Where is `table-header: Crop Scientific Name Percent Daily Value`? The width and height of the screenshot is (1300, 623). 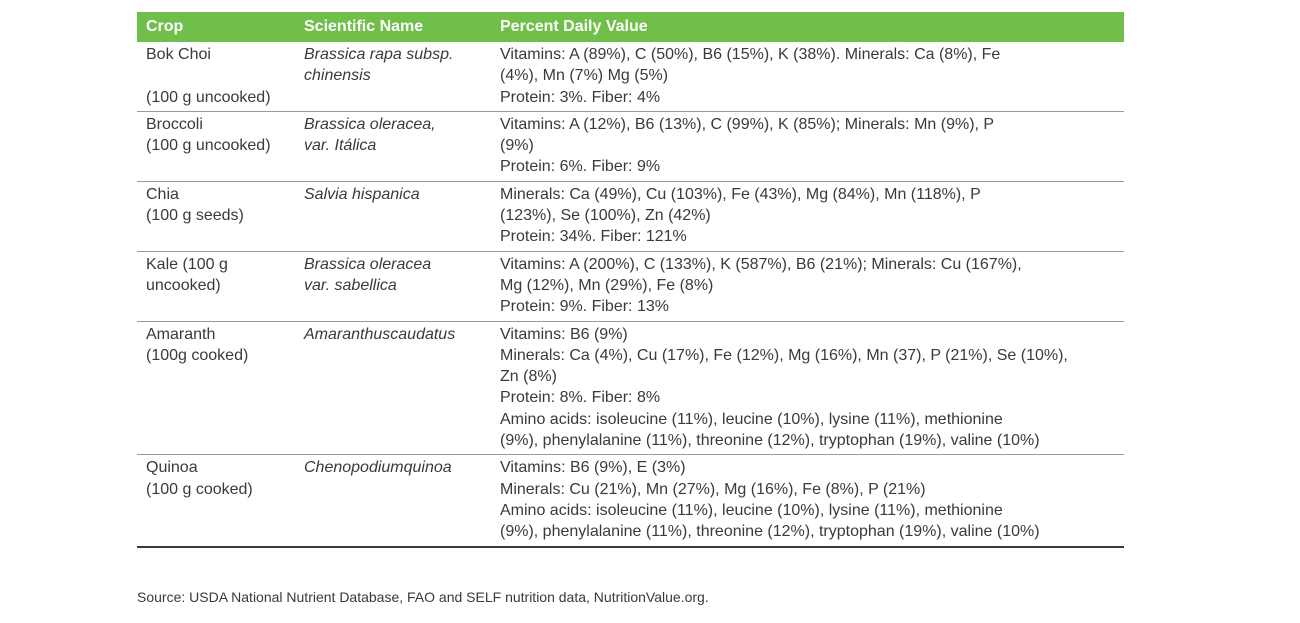 table-header: Crop Scientific Name Percent Daily Value is located at coordinates (630, 27).